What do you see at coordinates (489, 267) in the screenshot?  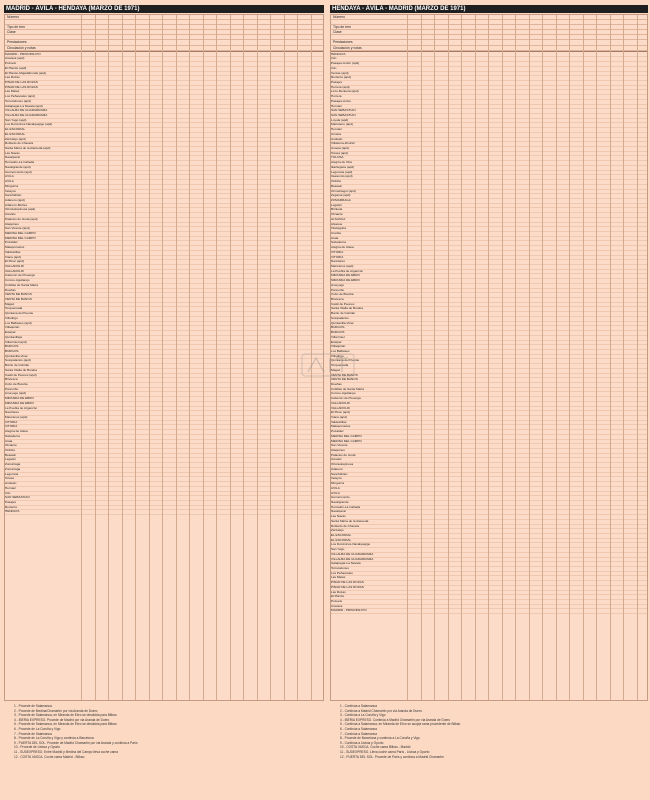 I see `station-row: Manzanos (apd)` at bounding box center [489, 267].